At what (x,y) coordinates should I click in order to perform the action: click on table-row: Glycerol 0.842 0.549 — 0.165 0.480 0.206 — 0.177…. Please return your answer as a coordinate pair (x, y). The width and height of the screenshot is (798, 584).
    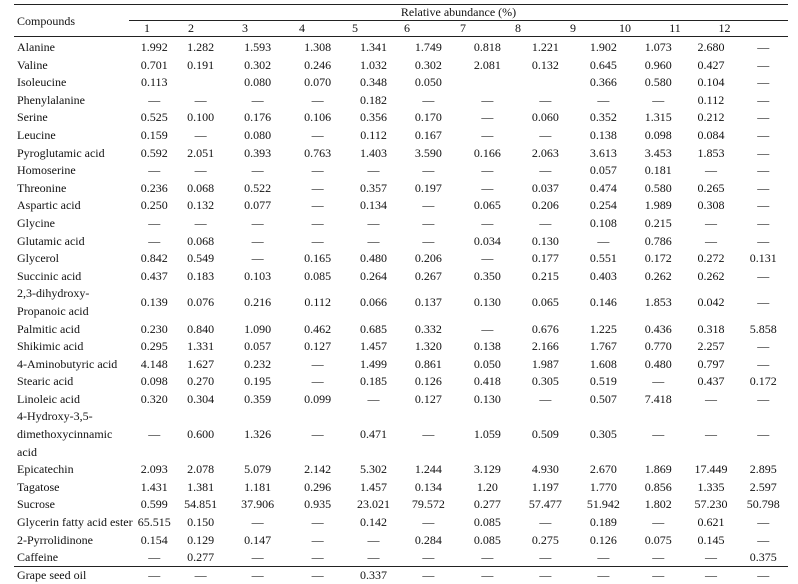
    Looking at the image, I should click on (401, 259).